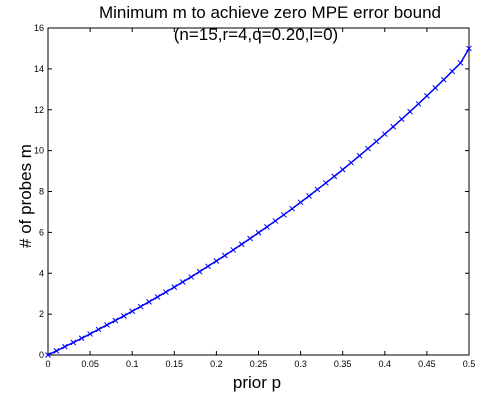 The width and height of the screenshot is (494, 398). I want to click on y-tick-label: 0, so click(41, 355).